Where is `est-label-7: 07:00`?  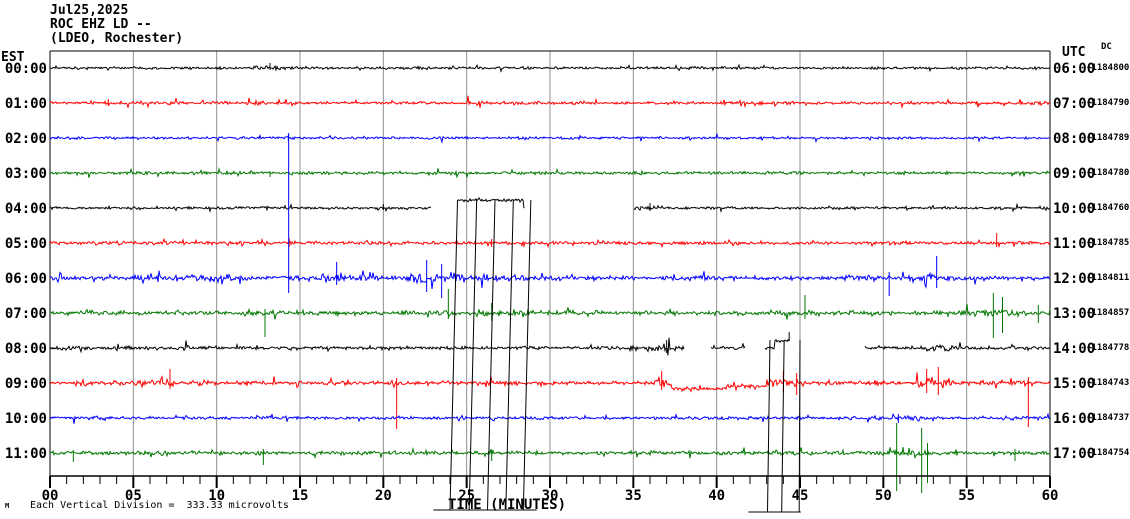 est-label-7: 07:00 is located at coordinates (26, 314).